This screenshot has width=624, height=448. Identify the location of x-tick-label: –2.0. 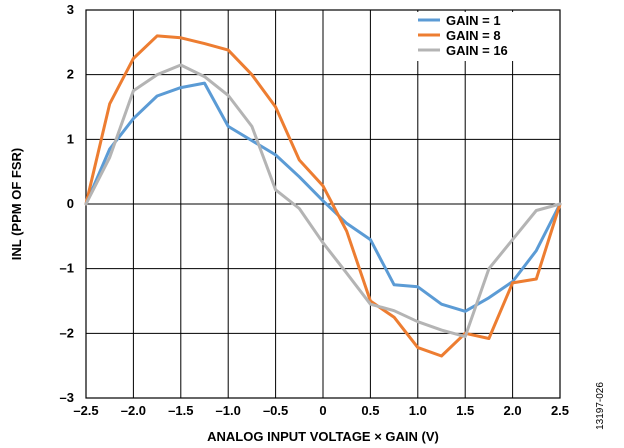
(133, 410).